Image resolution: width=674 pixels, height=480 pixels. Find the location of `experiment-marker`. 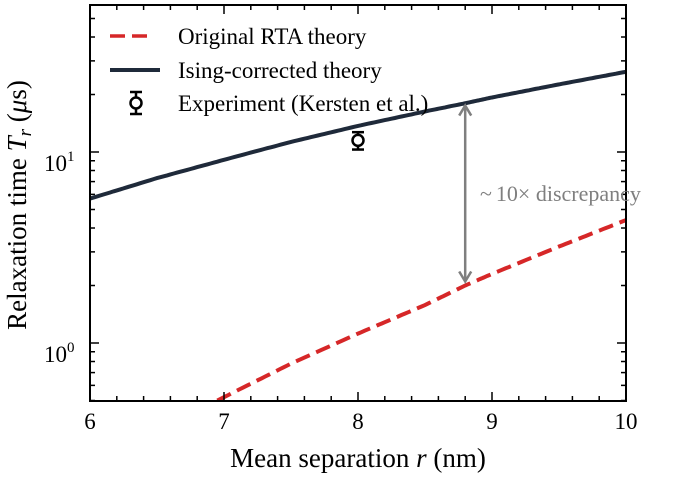

experiment-marker is located at coordinates (358, 140).